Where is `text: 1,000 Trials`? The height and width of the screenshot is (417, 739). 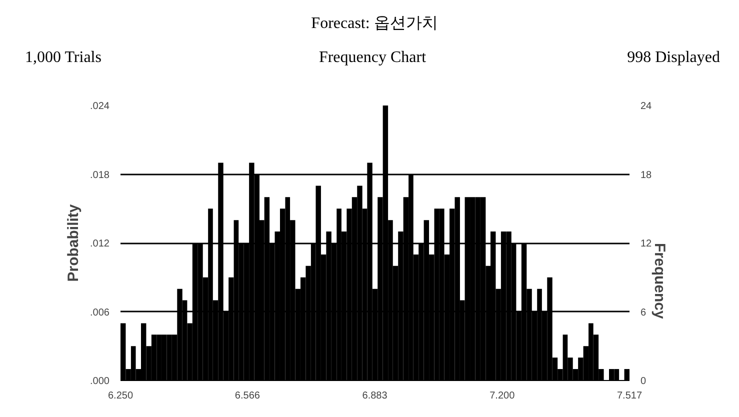
text: 1,000 Trials is located at coordinates (63, 58).